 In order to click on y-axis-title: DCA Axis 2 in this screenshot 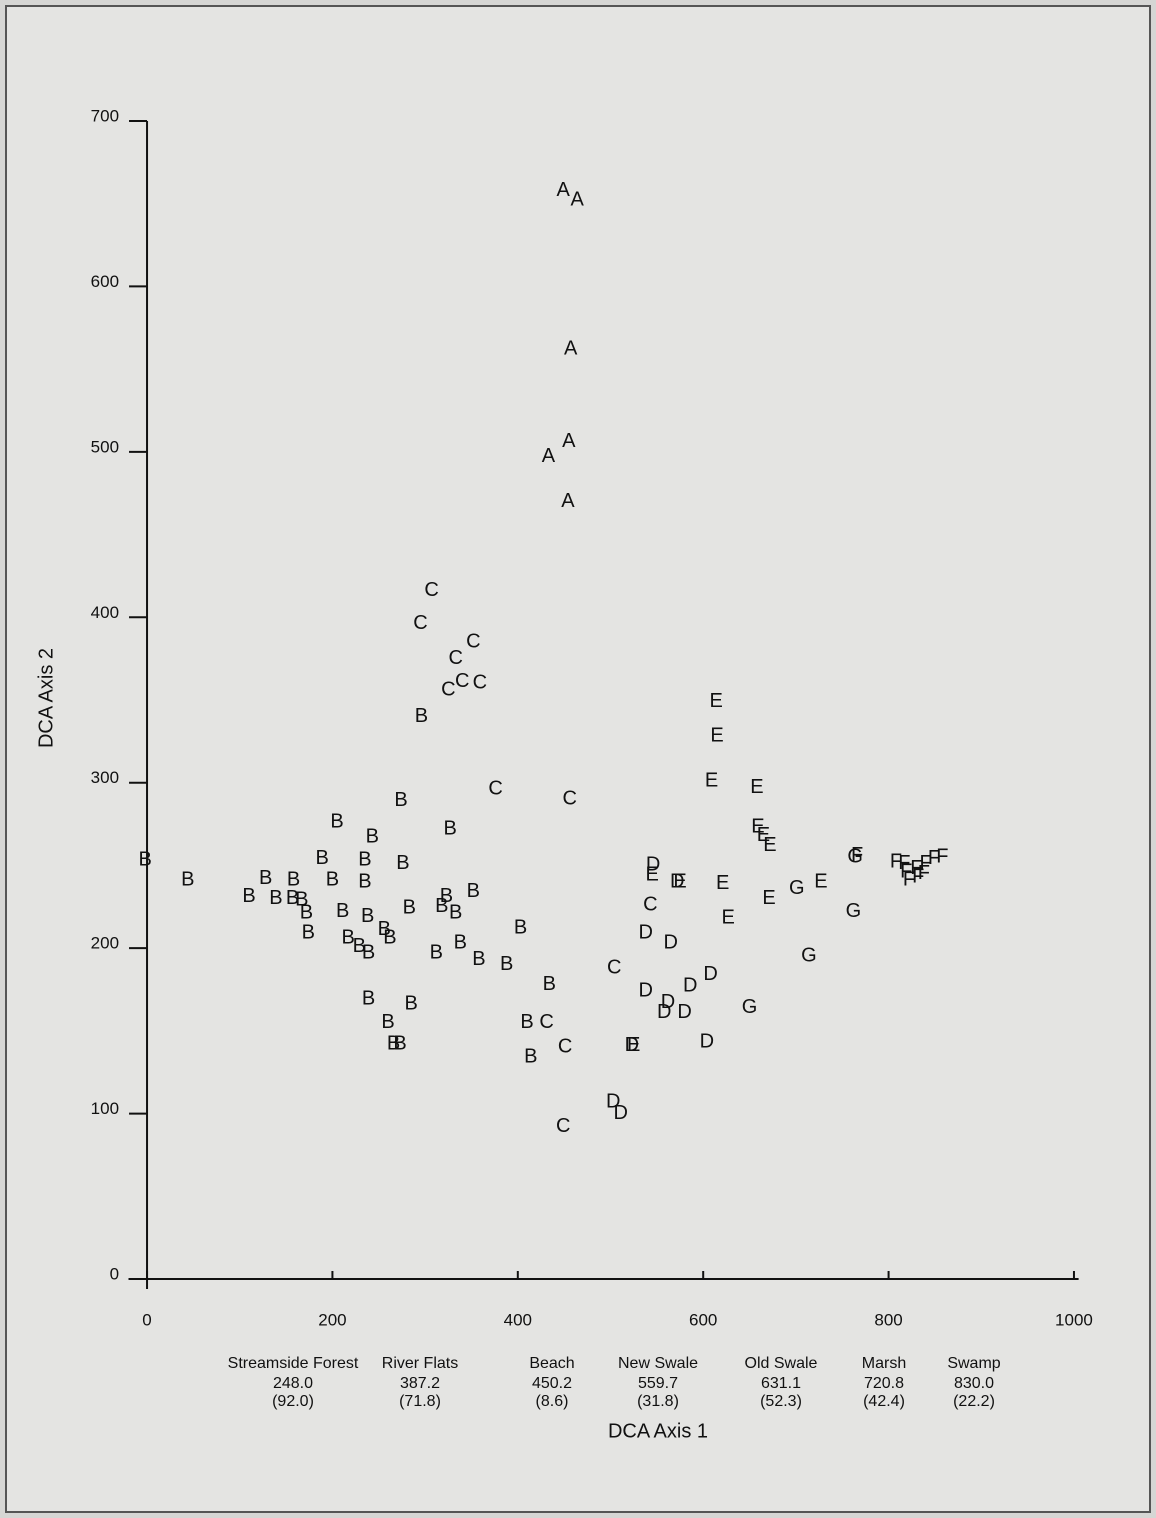, I will do `click(46, 698)`.